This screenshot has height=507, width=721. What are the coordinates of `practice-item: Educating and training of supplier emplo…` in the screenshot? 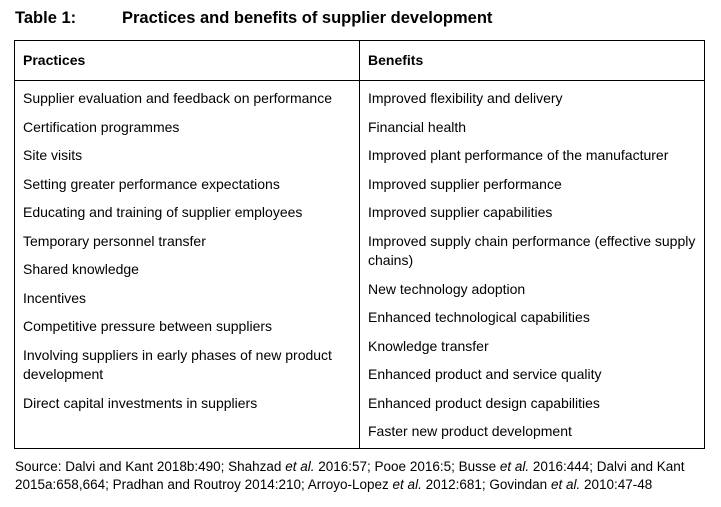 It's located at (163, 212).